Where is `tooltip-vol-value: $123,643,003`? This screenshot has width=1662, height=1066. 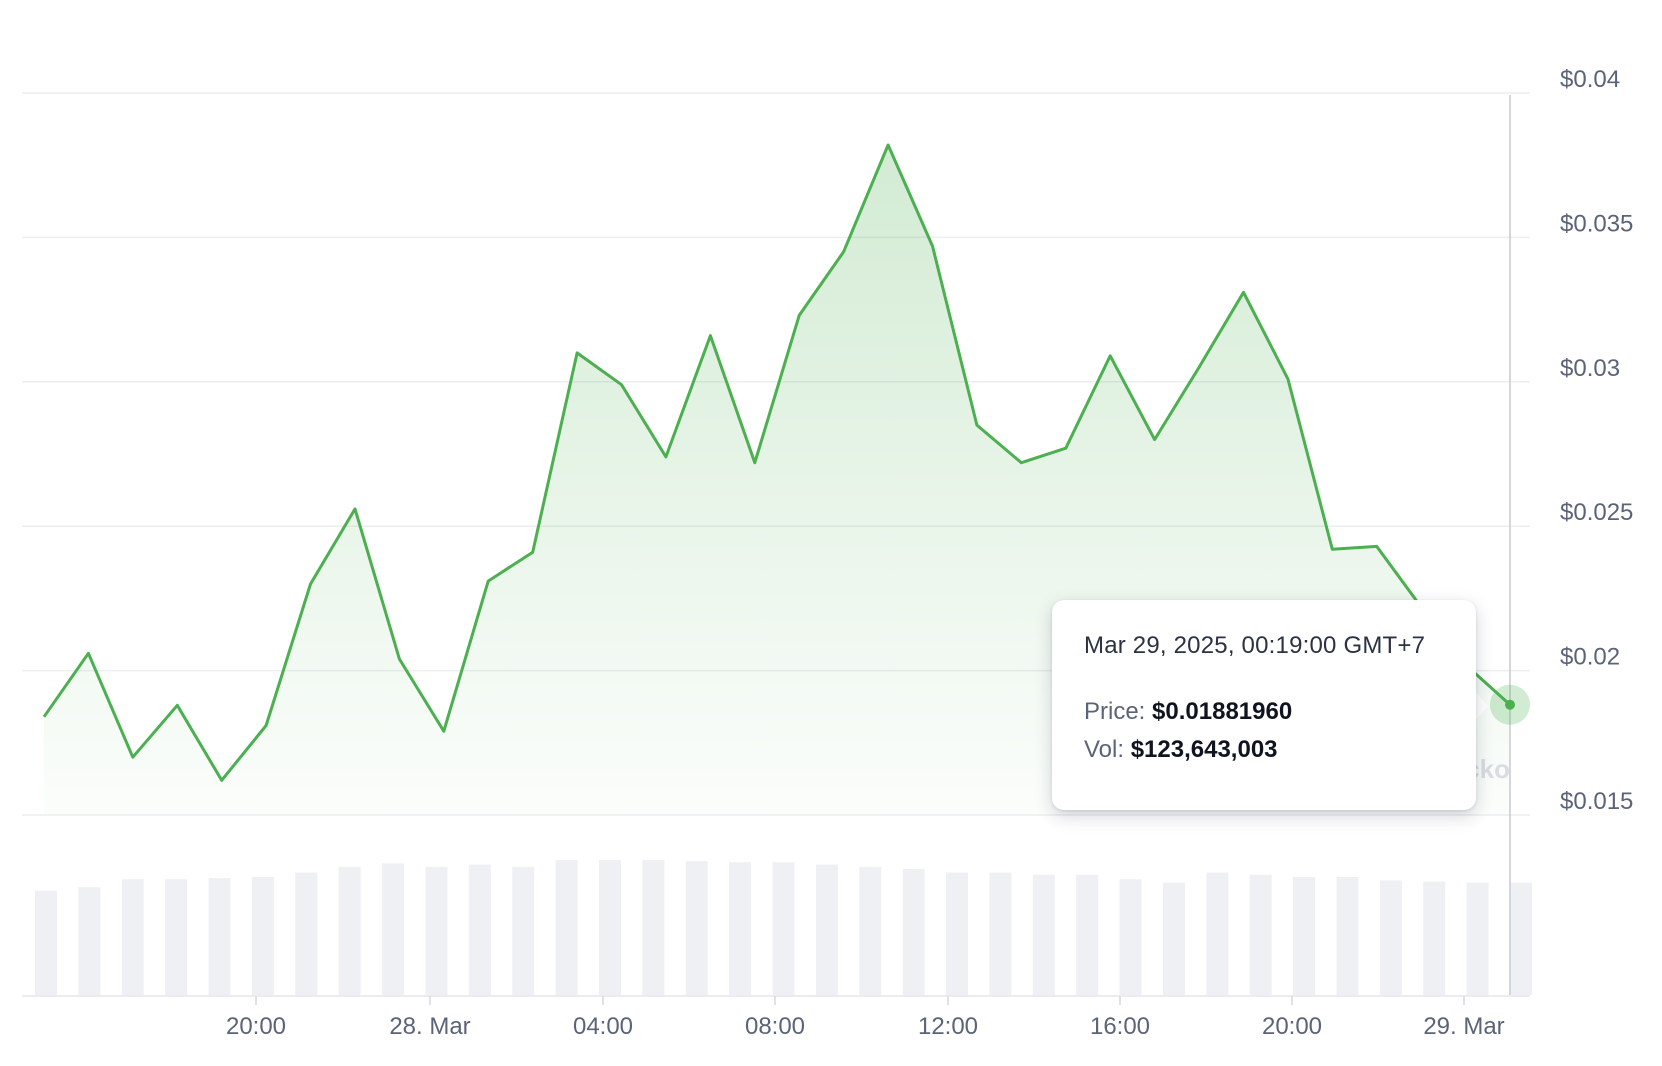
tooltip-vol-value: $123,643,003 is located at coordinates (1204, 749).